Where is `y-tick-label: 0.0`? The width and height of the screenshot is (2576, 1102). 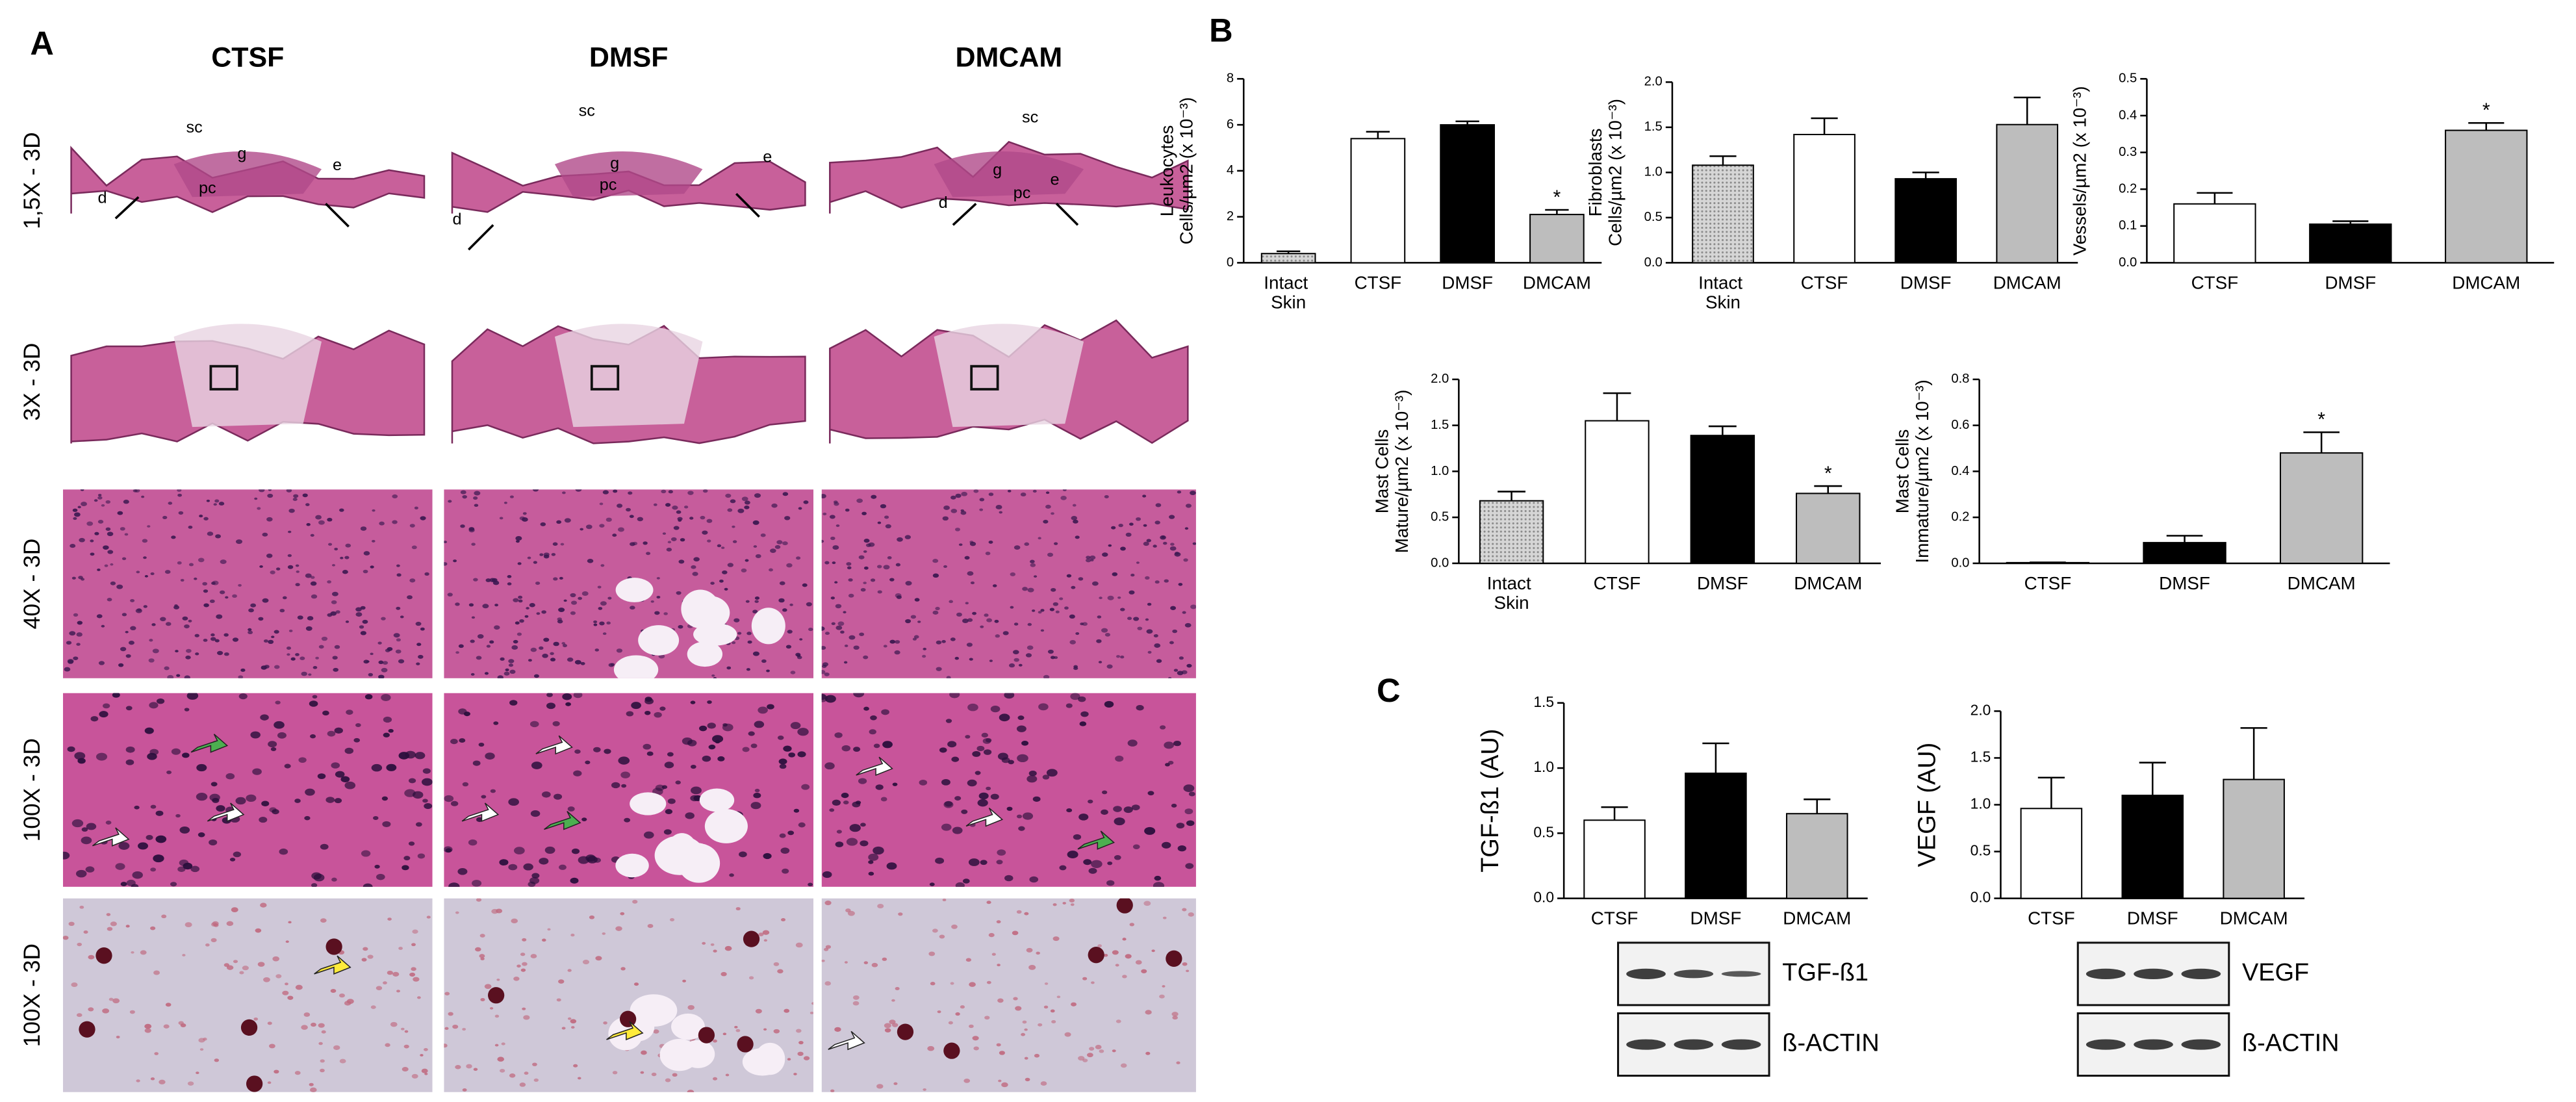
y-tick-label: 0.0 is located at coordinates (1980, 897).